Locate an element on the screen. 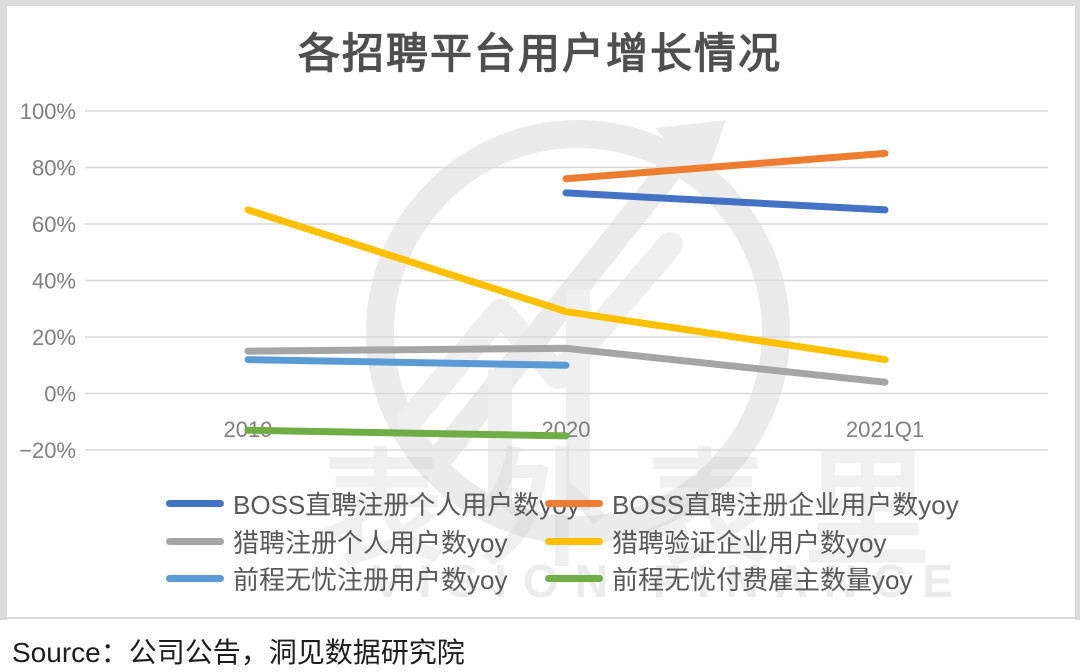 This screenshot has height=672, width=1080. frame-border-bottom is located at coordinates (540, 618).